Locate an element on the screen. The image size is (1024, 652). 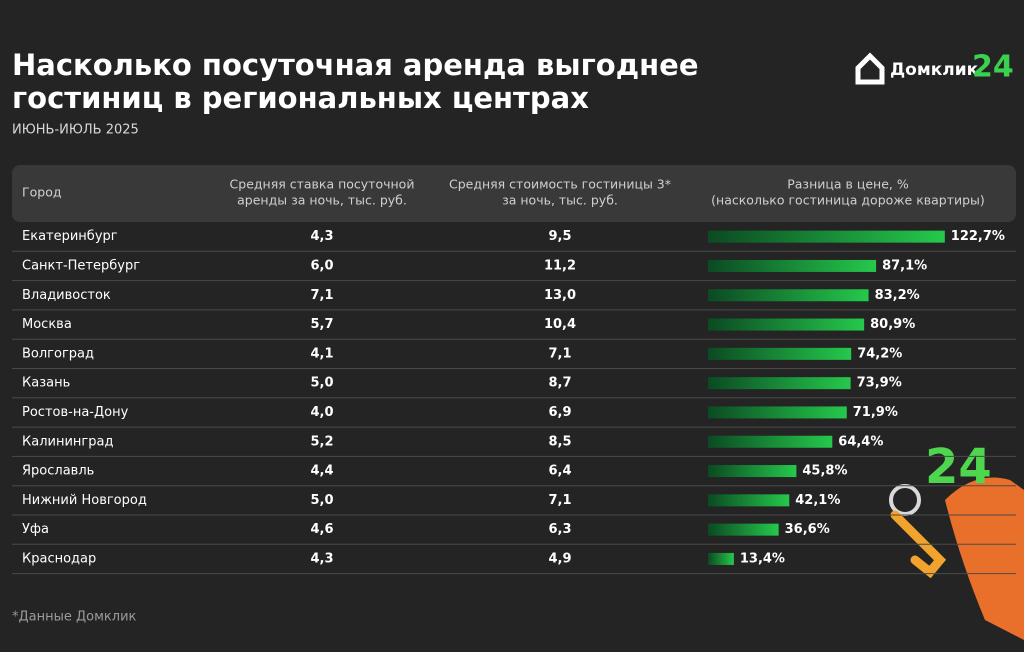
logo-badge: 24 is located at coordinates (993, 67).